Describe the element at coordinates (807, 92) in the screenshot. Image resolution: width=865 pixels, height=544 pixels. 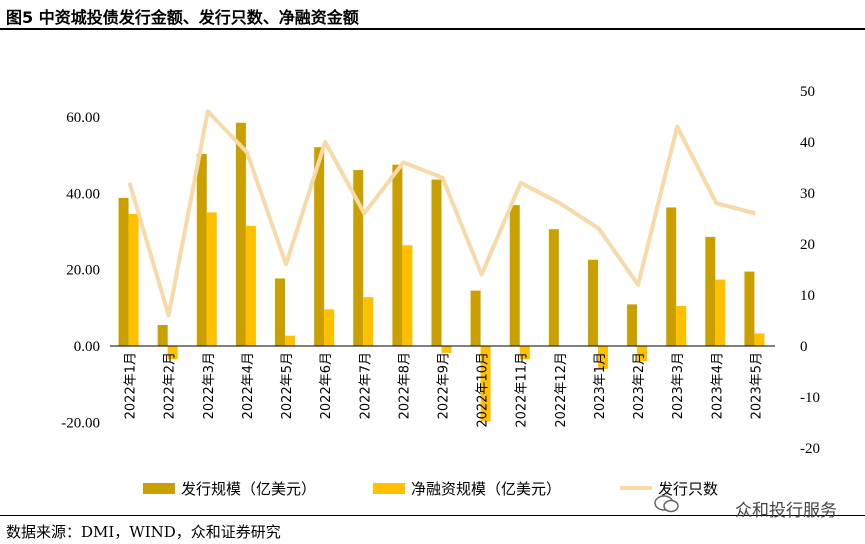
I see `right-tick-label: 50` at that location.